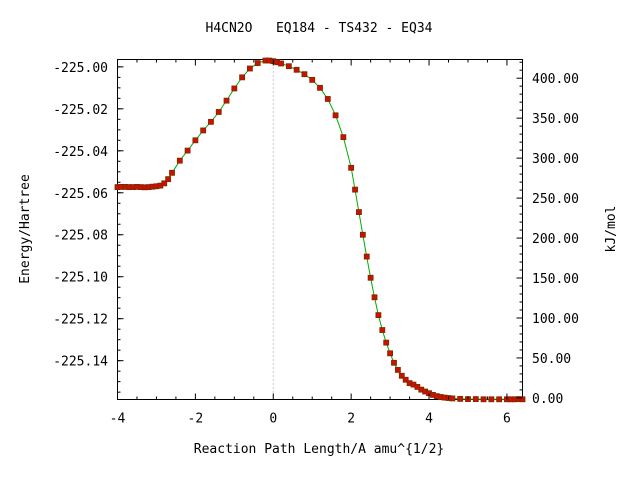  Describe the element at coordinates (80, 278) in the screenshot. I see `y-tick-label: -225.10` at that location.